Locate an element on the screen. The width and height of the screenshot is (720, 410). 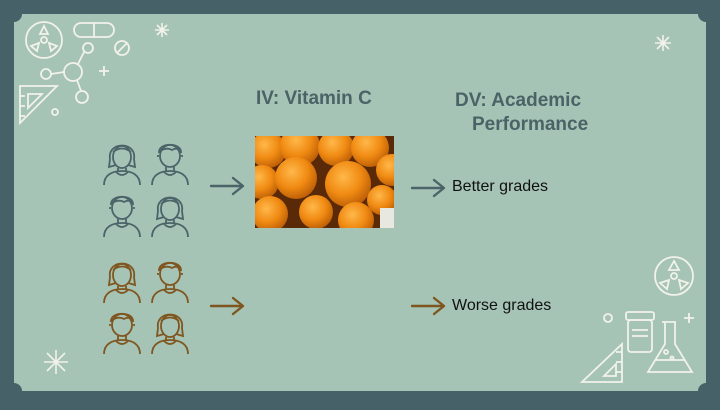
oranges-photo is located at coordinates (324, 182).